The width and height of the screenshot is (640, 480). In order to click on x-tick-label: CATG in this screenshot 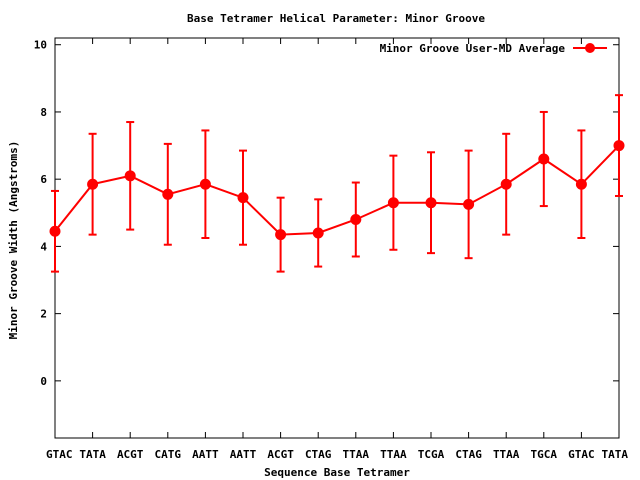, I will do `click(168, 454)`.